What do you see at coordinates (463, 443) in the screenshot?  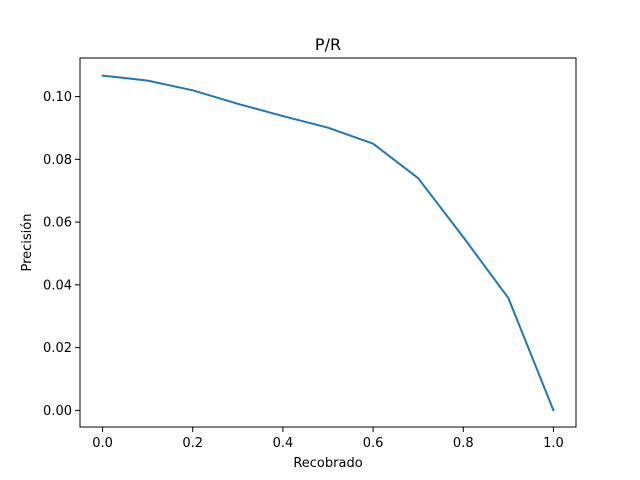 I see `x-tick-label: 0.8` at bounding box center [463, 443].